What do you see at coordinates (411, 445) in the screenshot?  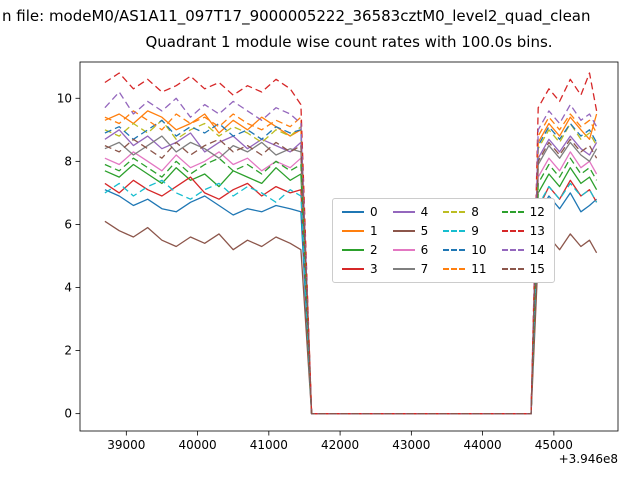 I see `x-tick-label: 43000` at bounding box center [411, 445].